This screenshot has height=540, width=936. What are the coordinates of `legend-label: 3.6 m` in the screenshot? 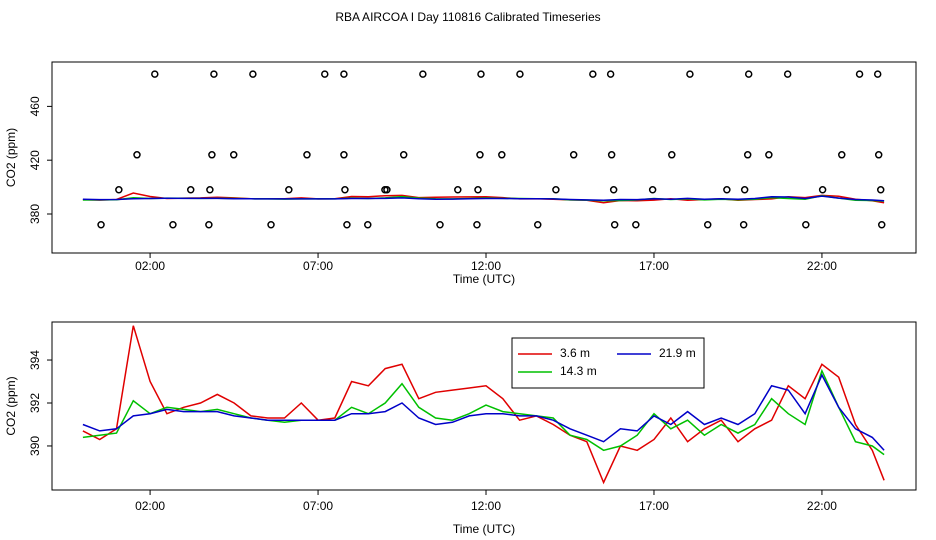 It's located at (575, 353).